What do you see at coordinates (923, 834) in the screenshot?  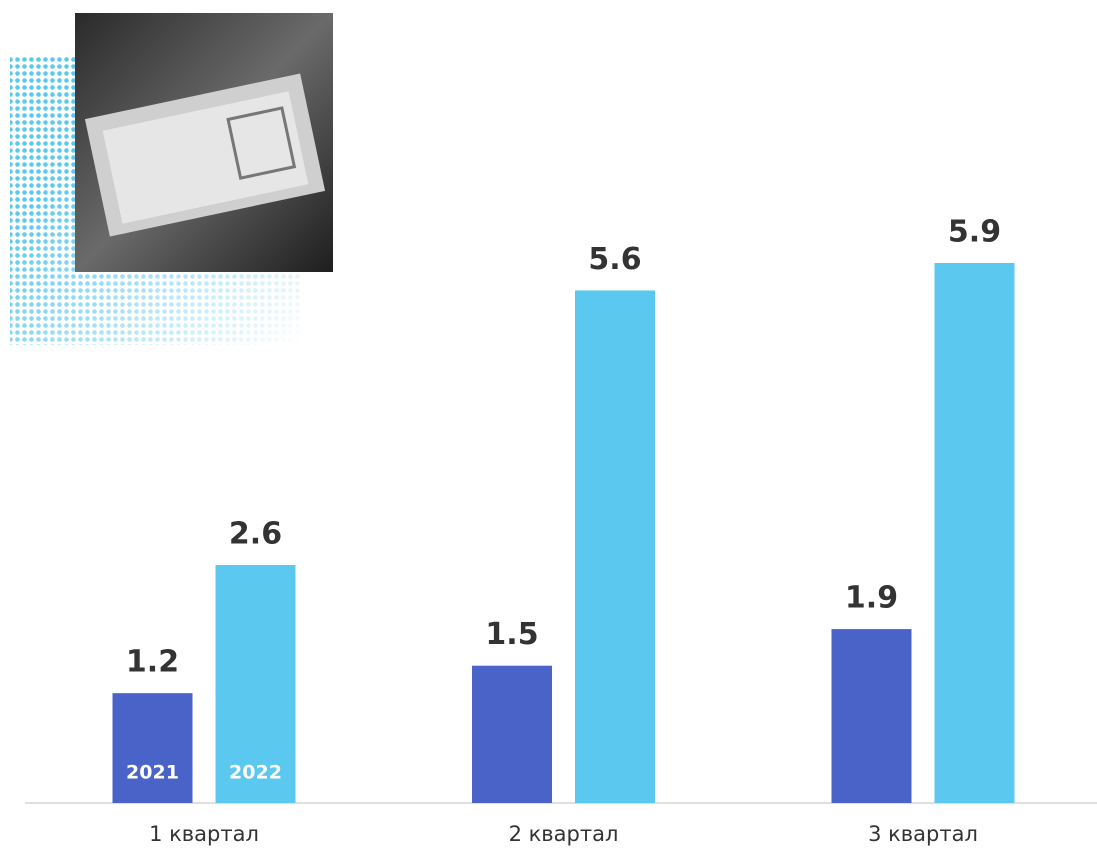 I see `x-tick-label: 3 квартал` at bounding box center [923, 834].